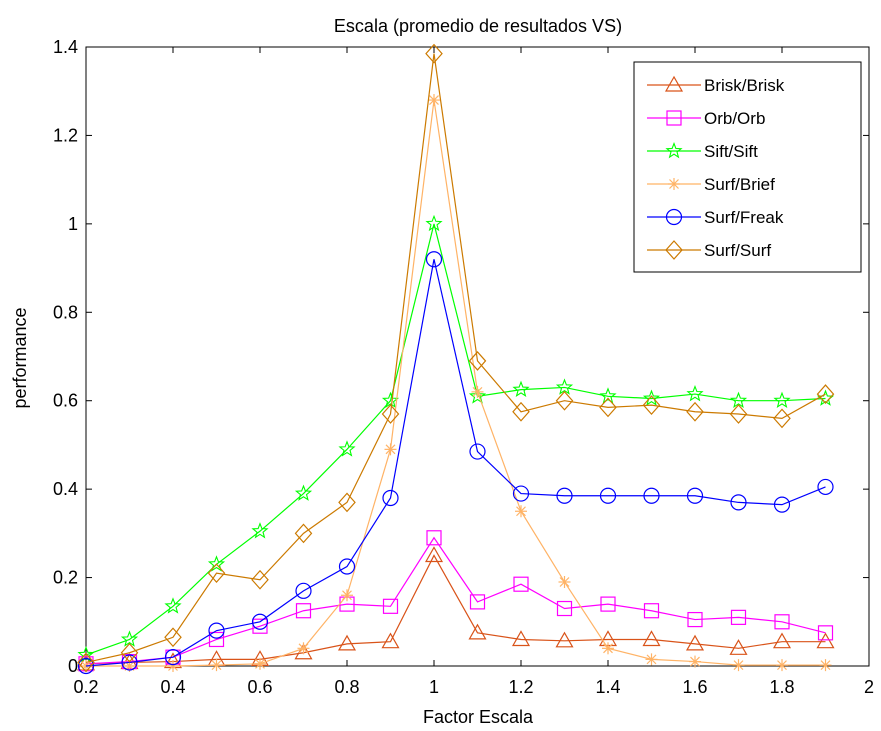  I want to click on legend-item-orb-orb: Orb/Orb, so click(706, 118).